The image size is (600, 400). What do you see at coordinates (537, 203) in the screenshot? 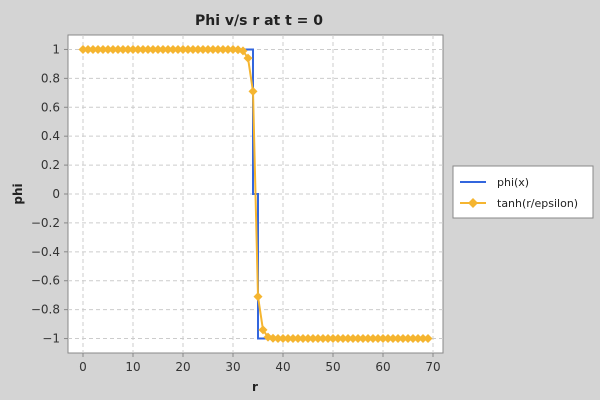
I see `legend-label-tanh: tanh(r/epsilon)` at bounding box center [537, 203].